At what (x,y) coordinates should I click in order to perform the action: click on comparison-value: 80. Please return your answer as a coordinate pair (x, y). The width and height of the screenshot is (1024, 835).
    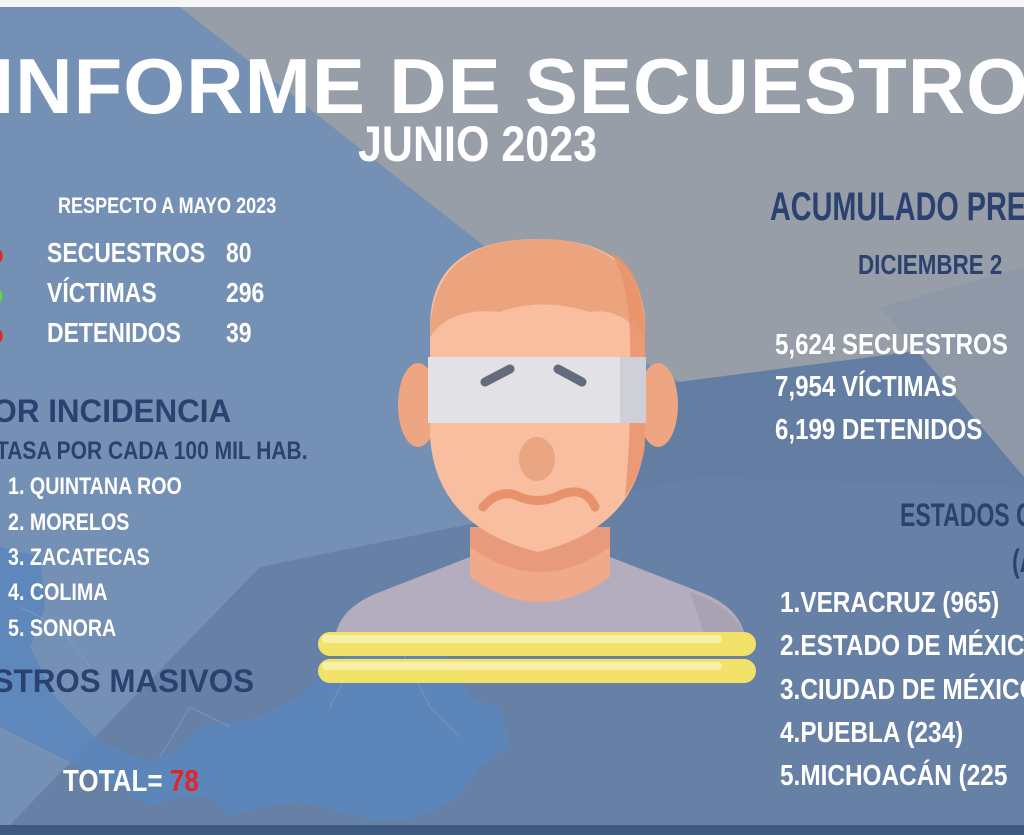
    Looking at the image, I should click on (239, 252).